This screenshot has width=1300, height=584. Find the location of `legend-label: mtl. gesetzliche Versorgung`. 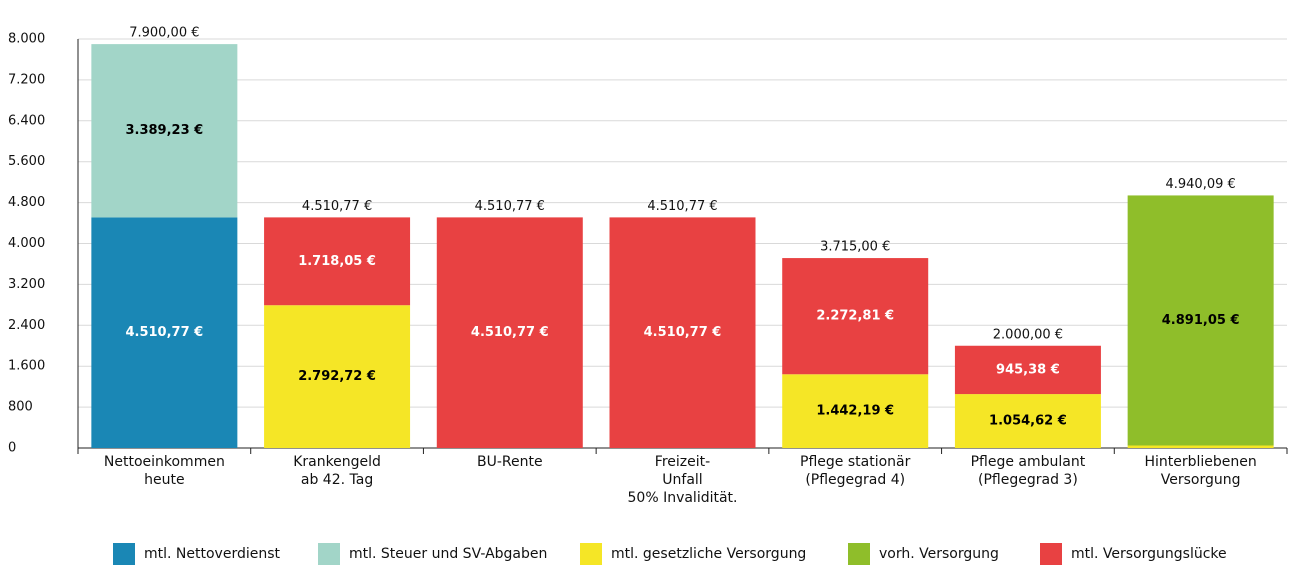

legend-label: mtl. gesetzliche Versorgung is located at coordinates (708, 554).